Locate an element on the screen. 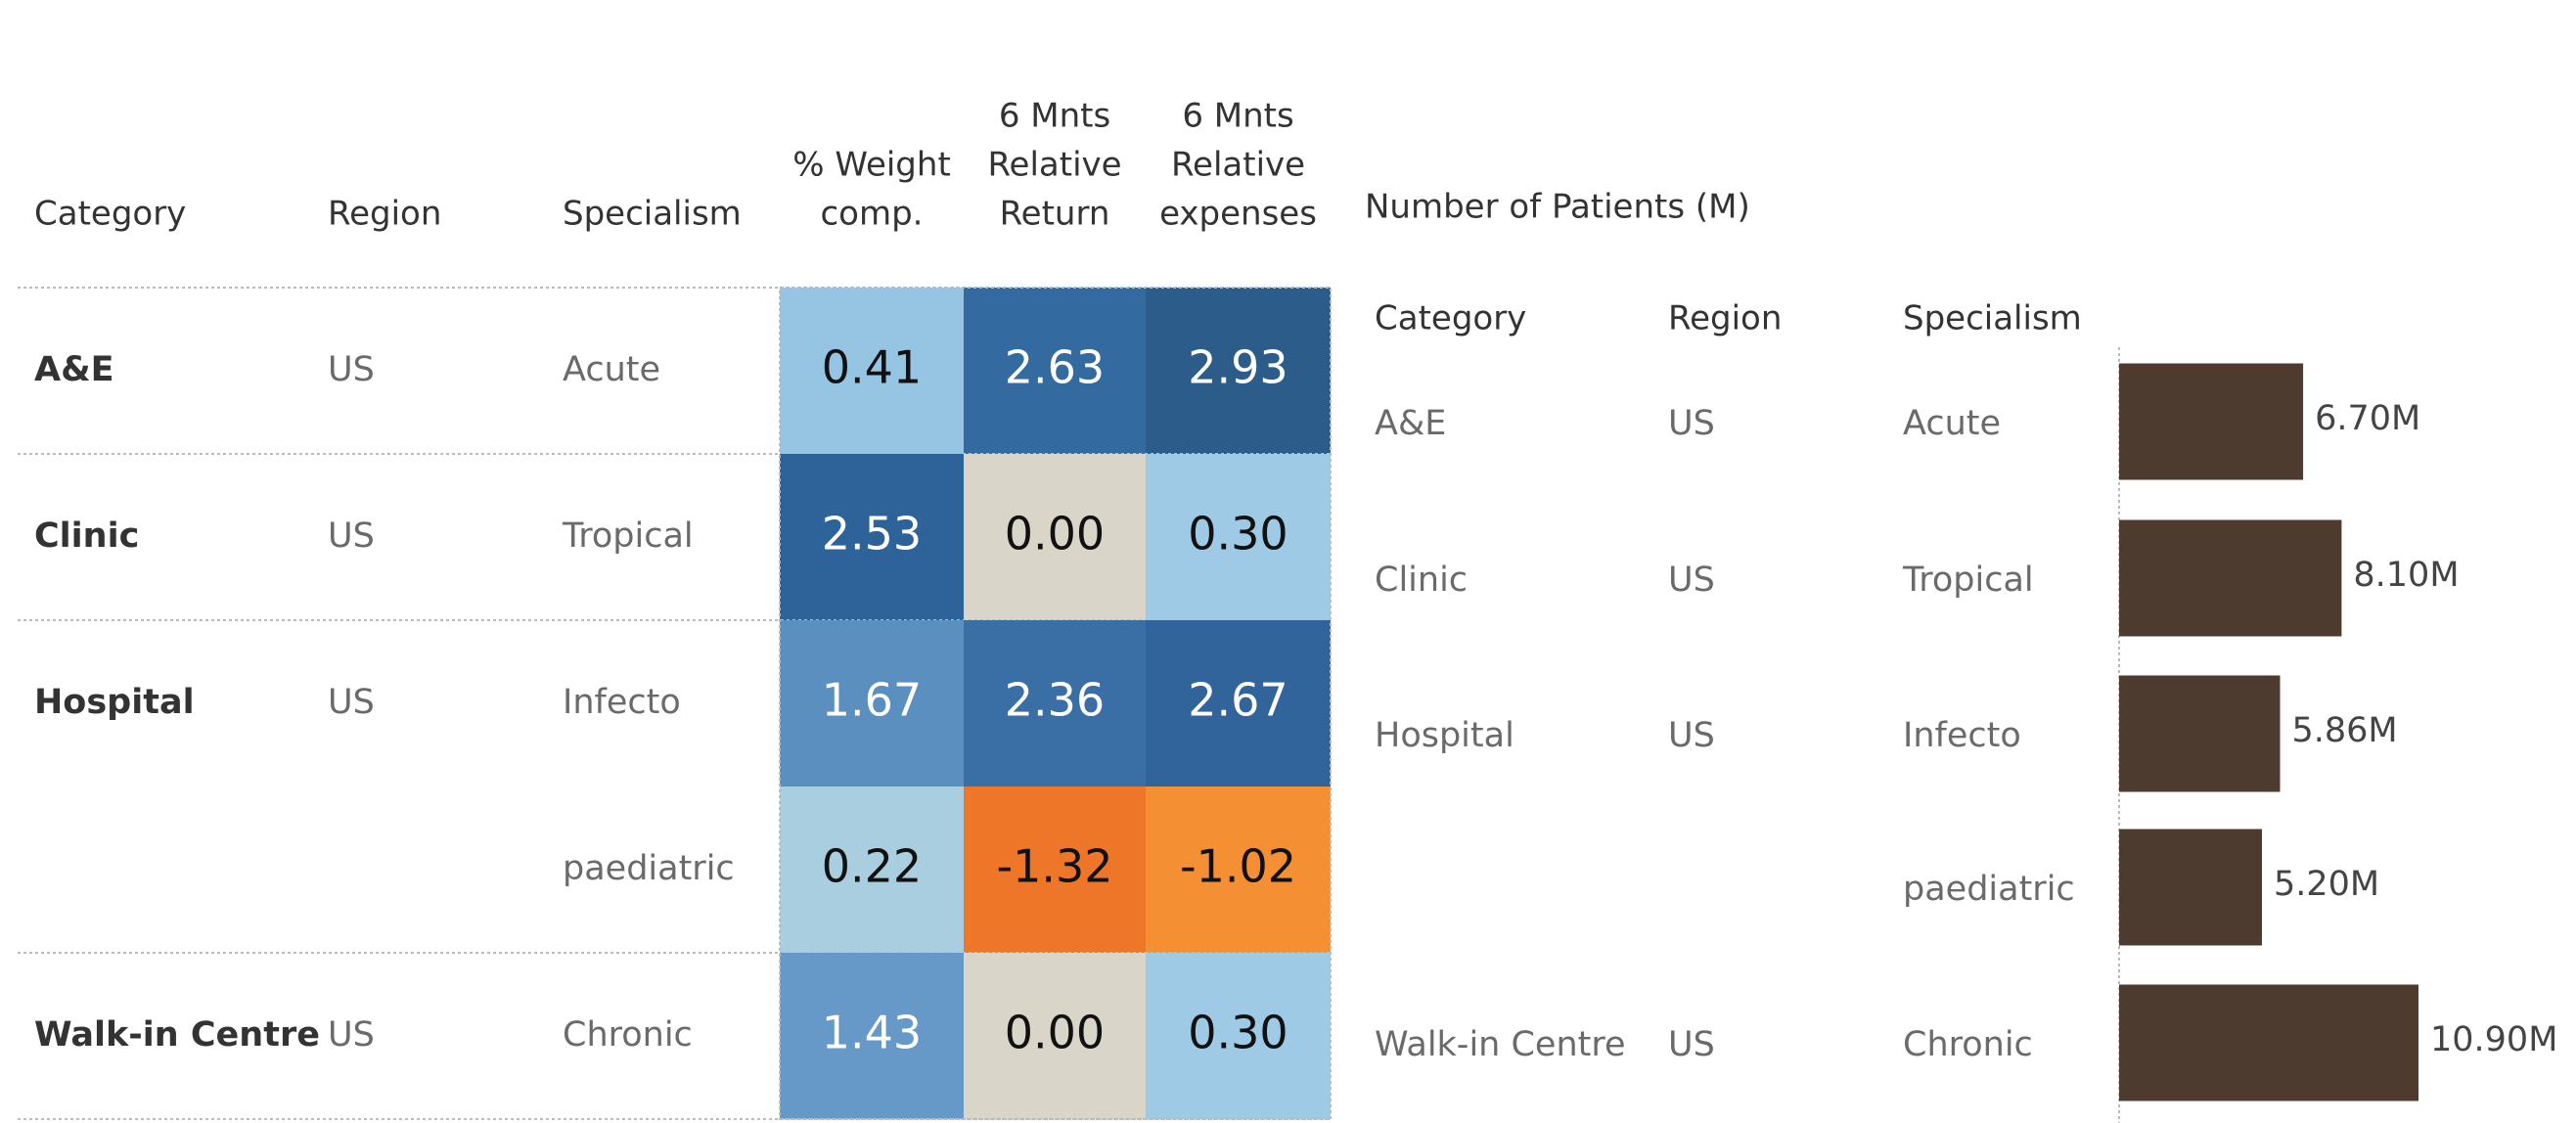 The image size is (2576, 1123). category-label: Hospital is located at coordinates (114, 703).